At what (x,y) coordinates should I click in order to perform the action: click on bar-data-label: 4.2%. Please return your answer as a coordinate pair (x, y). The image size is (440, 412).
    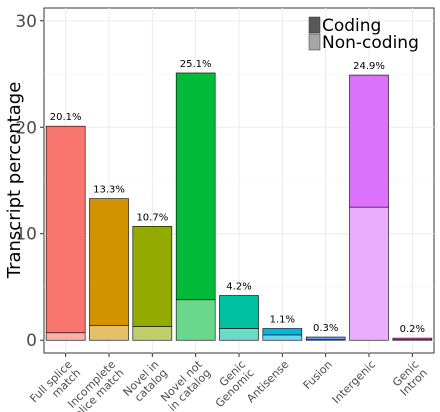
    Looking at the image, I should click on (238, 287).